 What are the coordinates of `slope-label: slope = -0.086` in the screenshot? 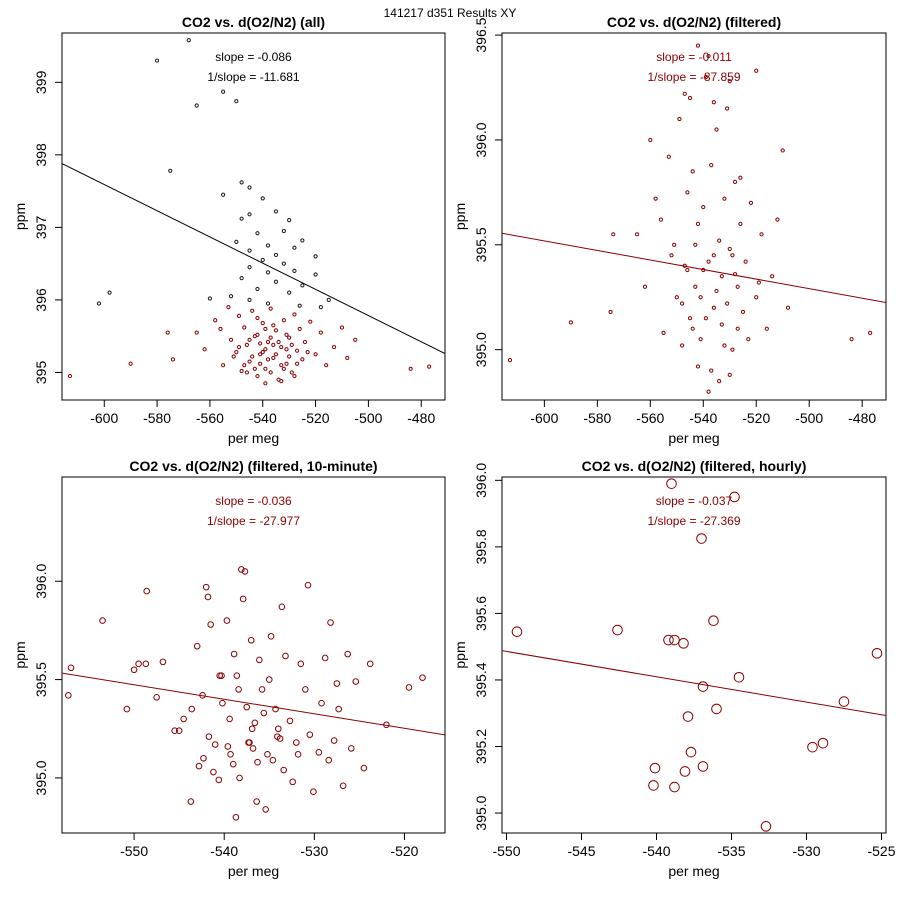 It's located at (253, 57).